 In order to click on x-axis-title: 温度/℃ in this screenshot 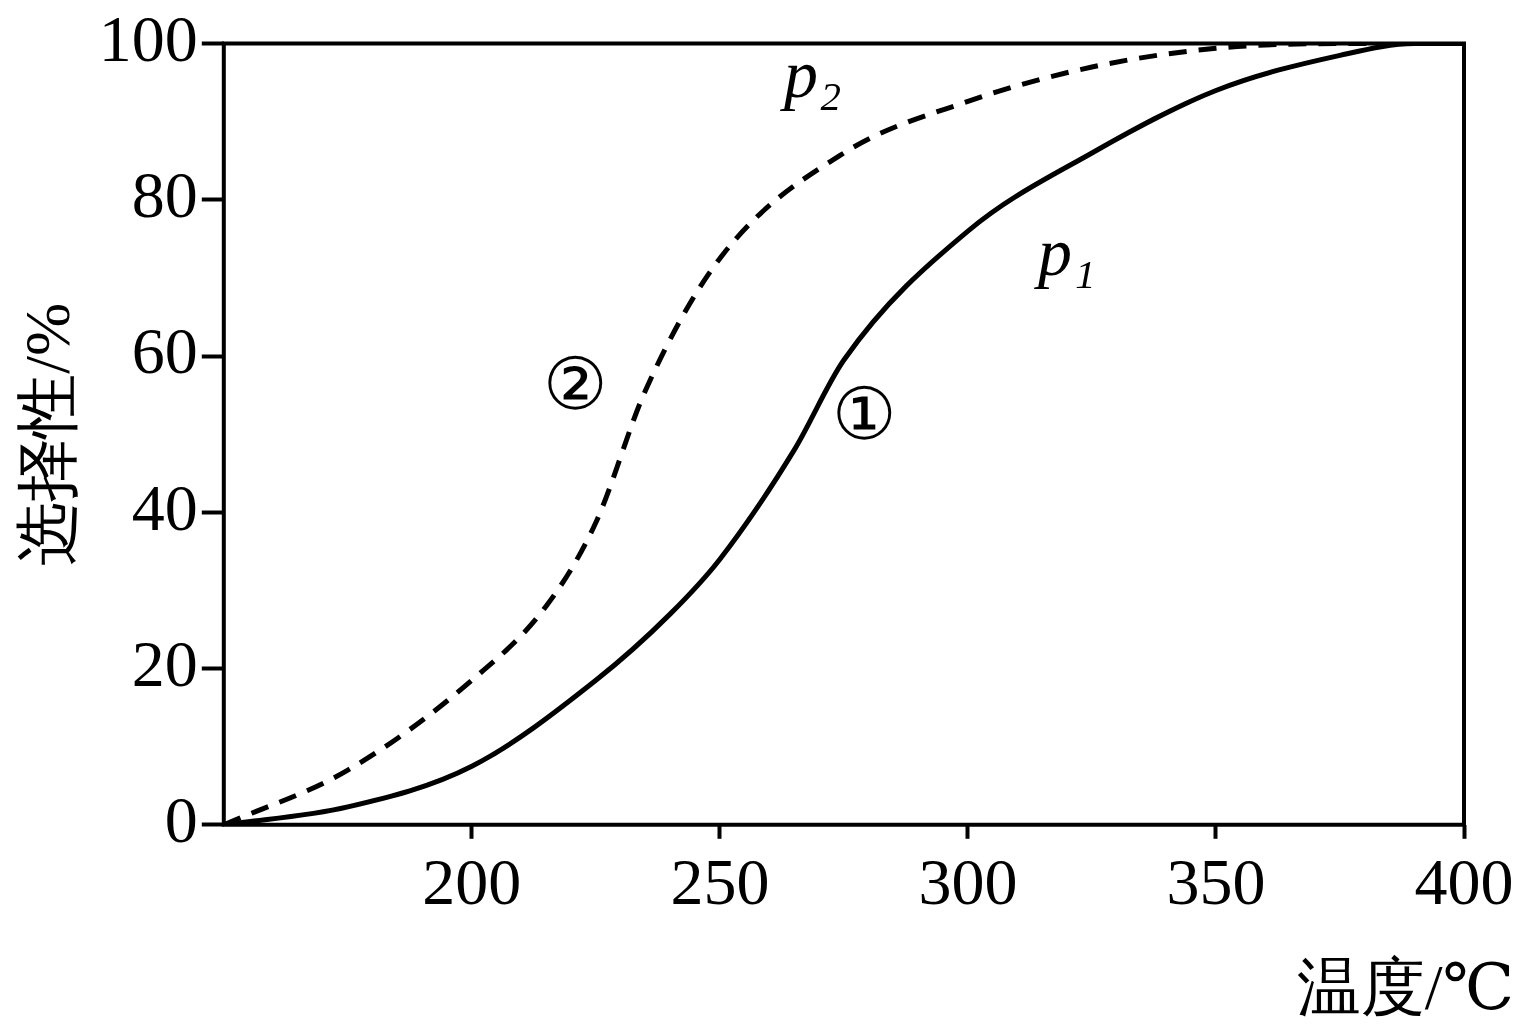, I will do `click(1405, 987)`.